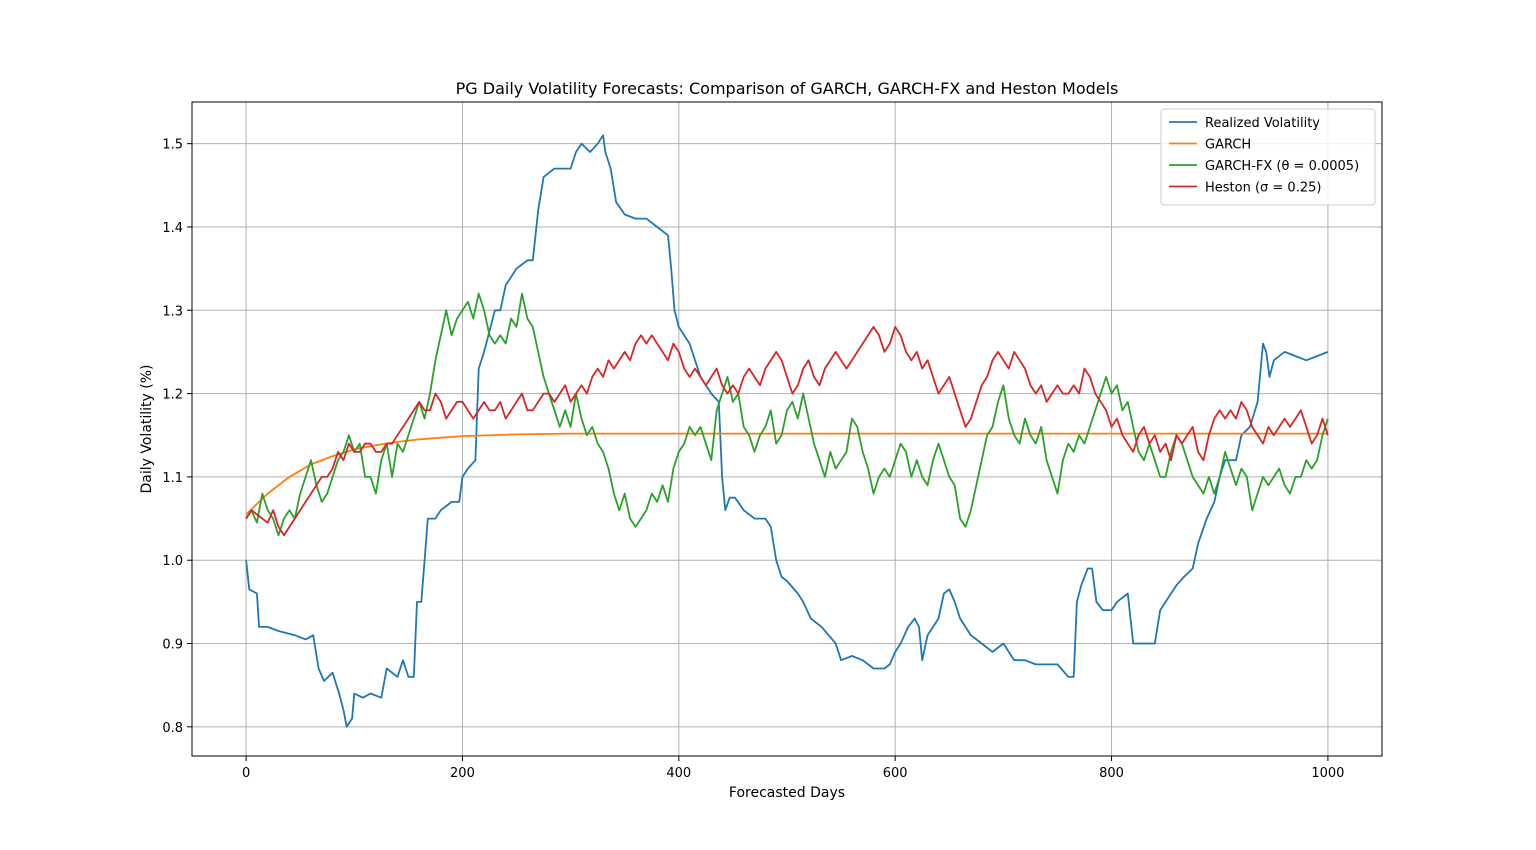 The image size is (1536, 850). Describe the element at coordinates (172, 478) in the screenshot. I see `y-tick-label: 1.1` at that location.